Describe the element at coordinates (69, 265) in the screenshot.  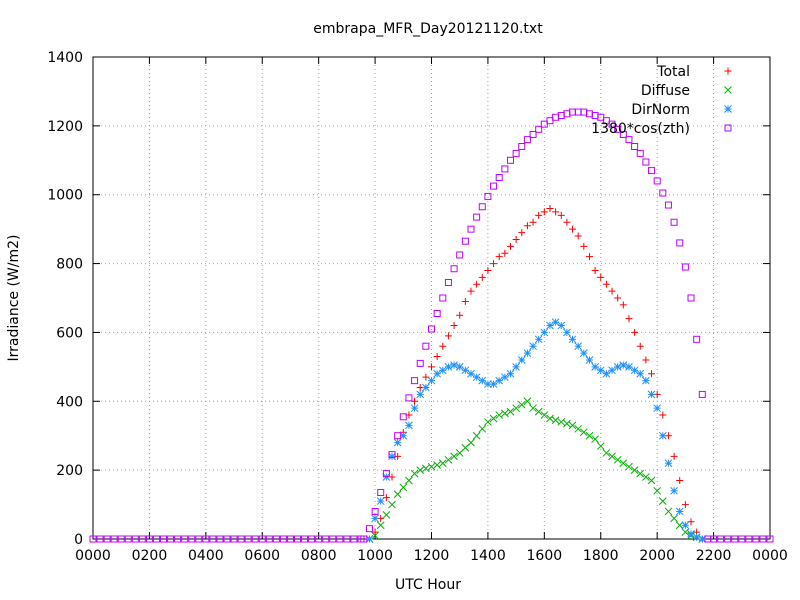
I see `y-tick-label: 800` at that location.